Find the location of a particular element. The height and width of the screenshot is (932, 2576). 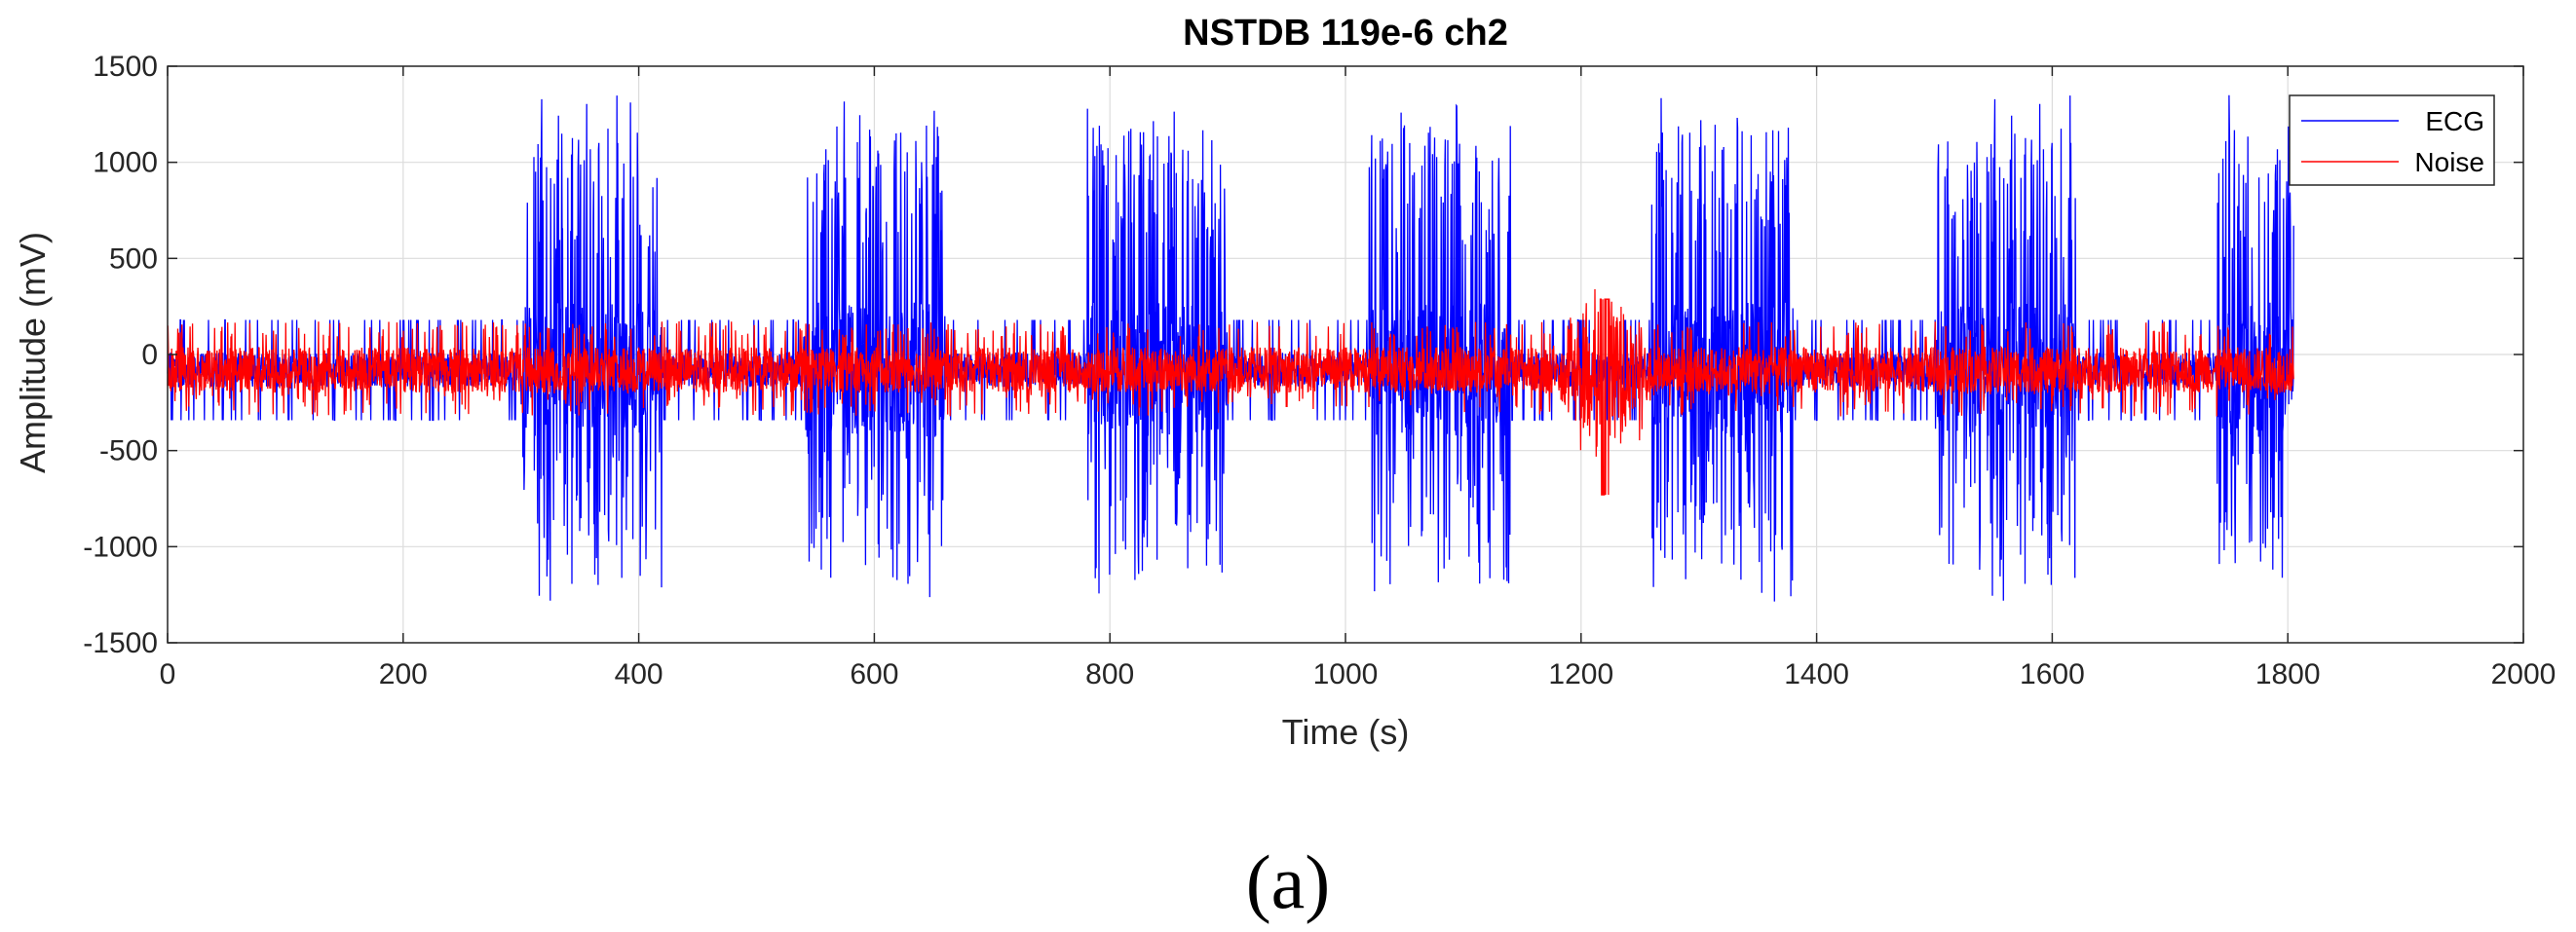

x-tick-label: 200 is located at coordinates (403, 674).